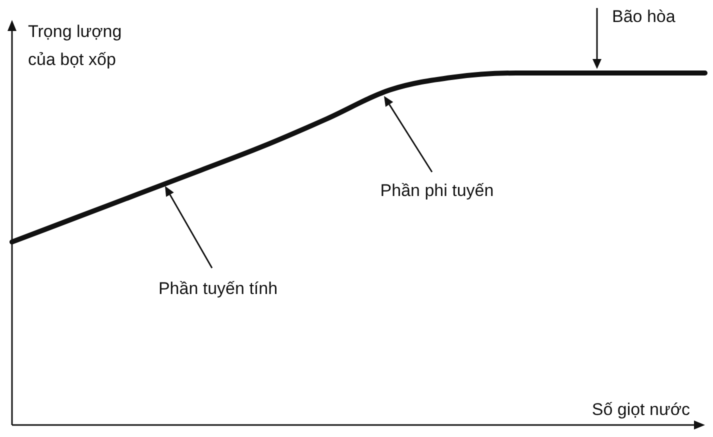 The height and width of the screenshot is (437, 713). I want to click on y-axis-title: Trọng lượng của bọt xốp, so click(75, 45).